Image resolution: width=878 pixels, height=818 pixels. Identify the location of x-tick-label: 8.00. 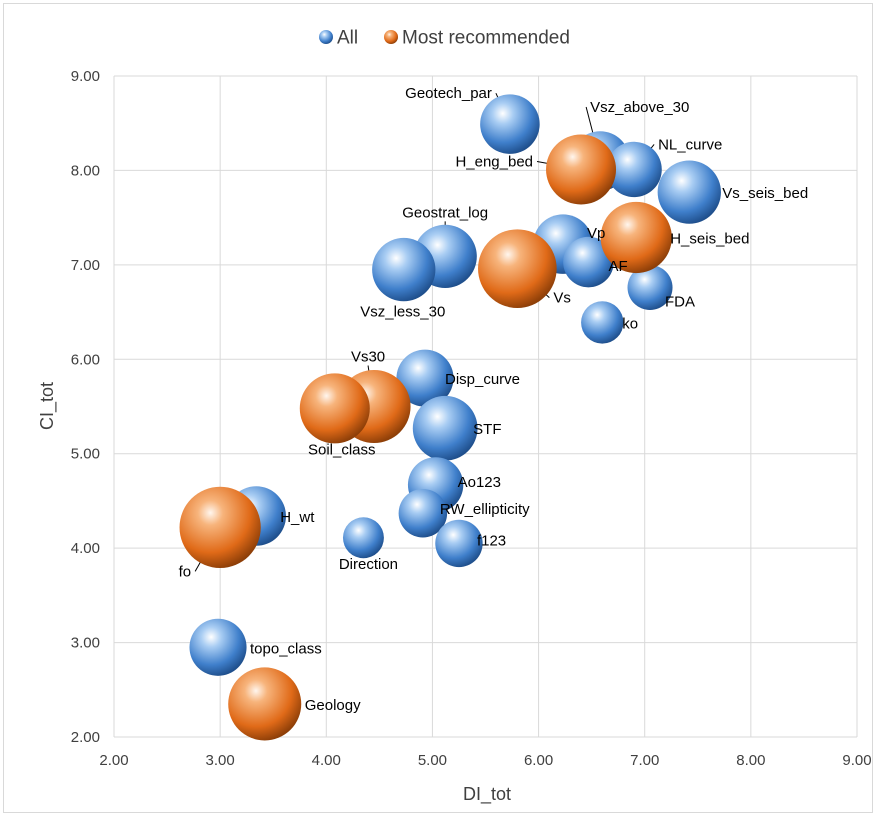
(750, 760).